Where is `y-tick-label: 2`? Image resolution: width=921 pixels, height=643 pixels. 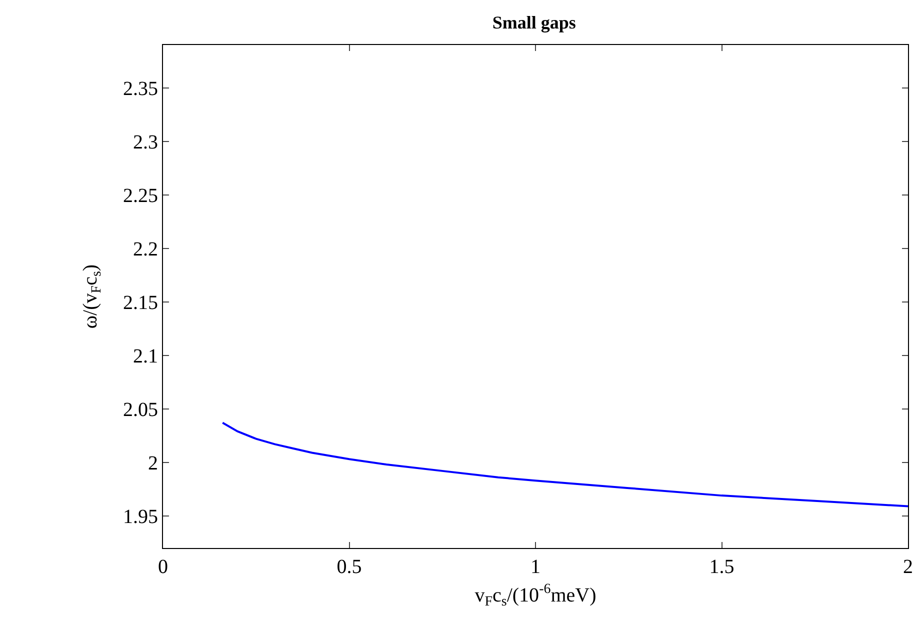 y-tick-label: 2 is located at coordinates (153, 463).